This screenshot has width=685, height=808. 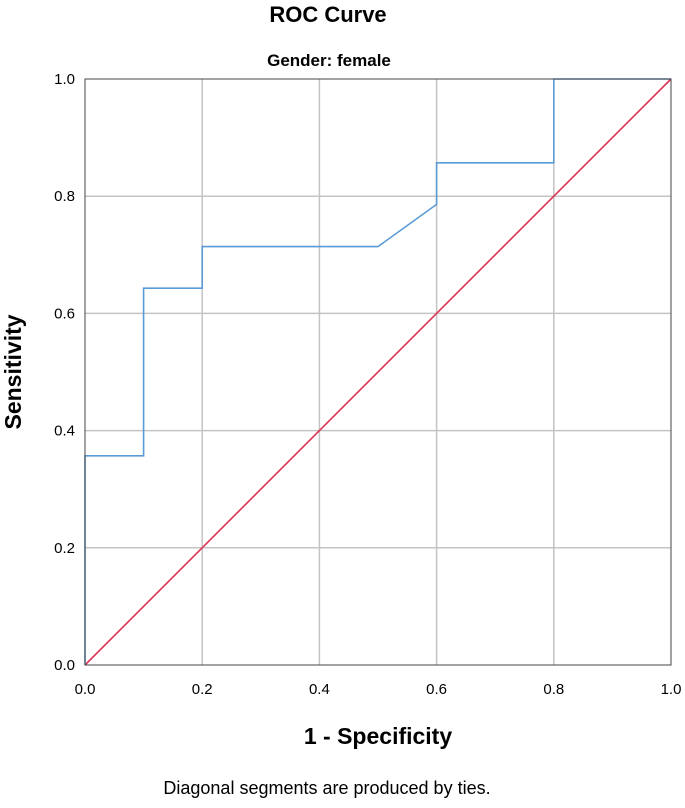 What do you see at coordinates (329, 60) in the screenshot?
I see `chart-subtitle: Gender: female` at bounding box center [329, 60].